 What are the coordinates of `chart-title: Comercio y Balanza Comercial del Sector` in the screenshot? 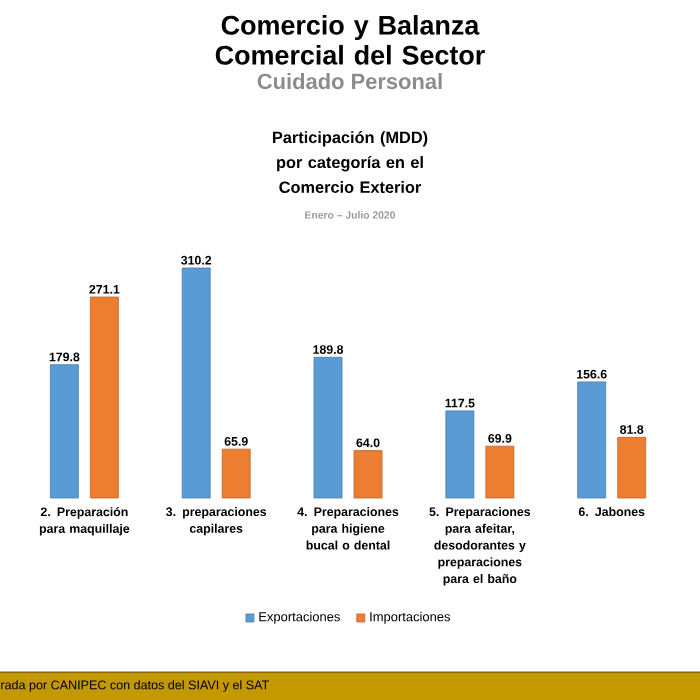 It's located at (350, 40).